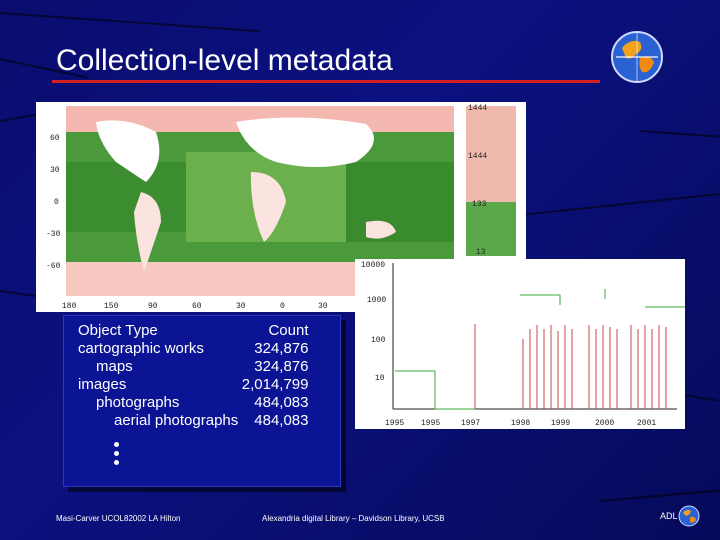 The image size is (720, 540). I want to click on plot-x-tick: 1999, so click(560, 423).